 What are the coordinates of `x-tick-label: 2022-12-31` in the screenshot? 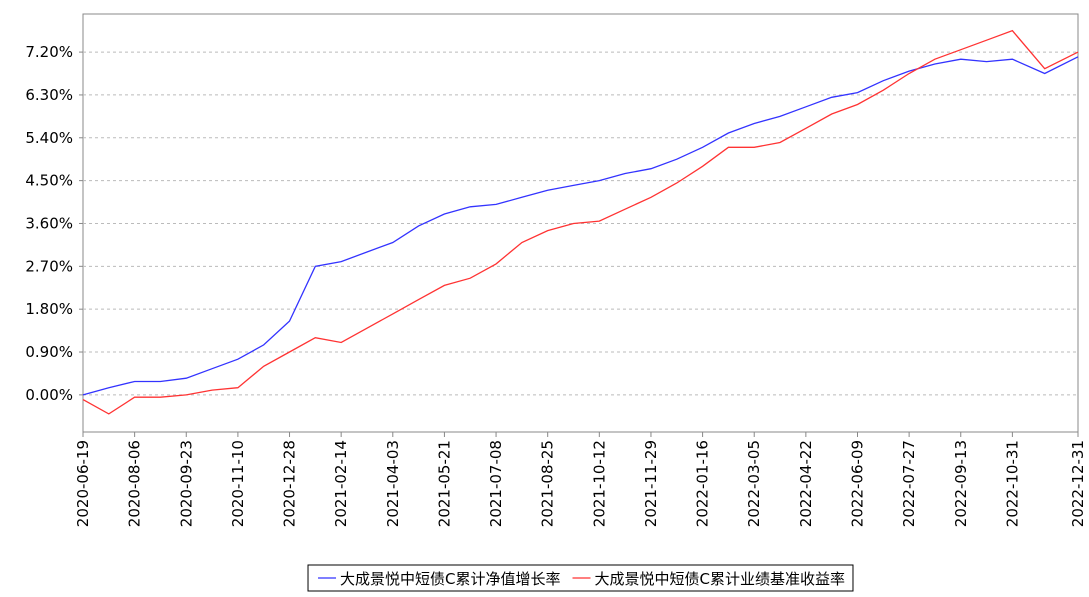 It's located at (1078, 483).